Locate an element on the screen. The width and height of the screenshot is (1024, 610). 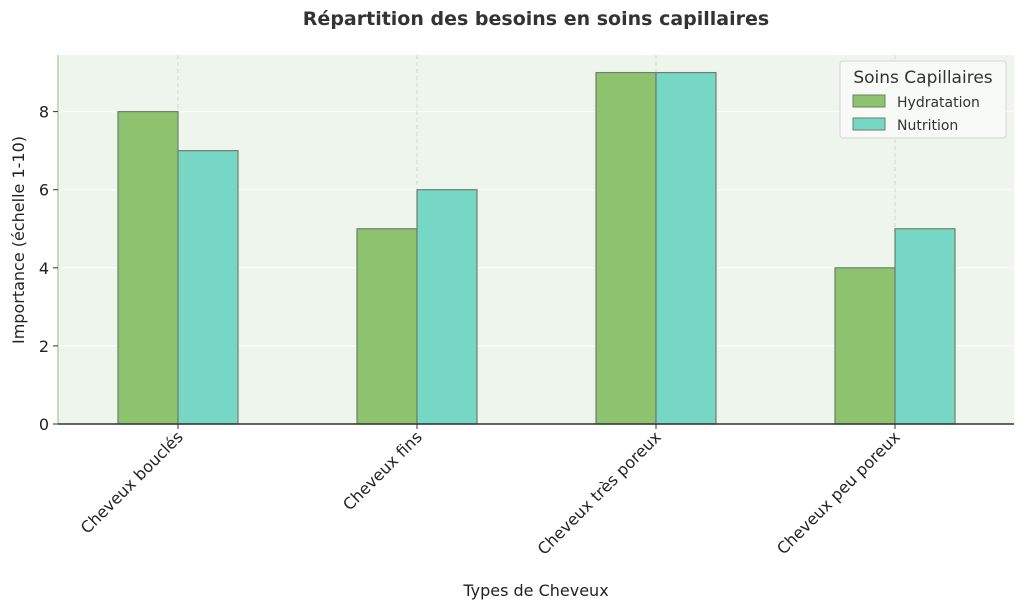
y-tick-label: 0 is located at coordinates (44, 424).